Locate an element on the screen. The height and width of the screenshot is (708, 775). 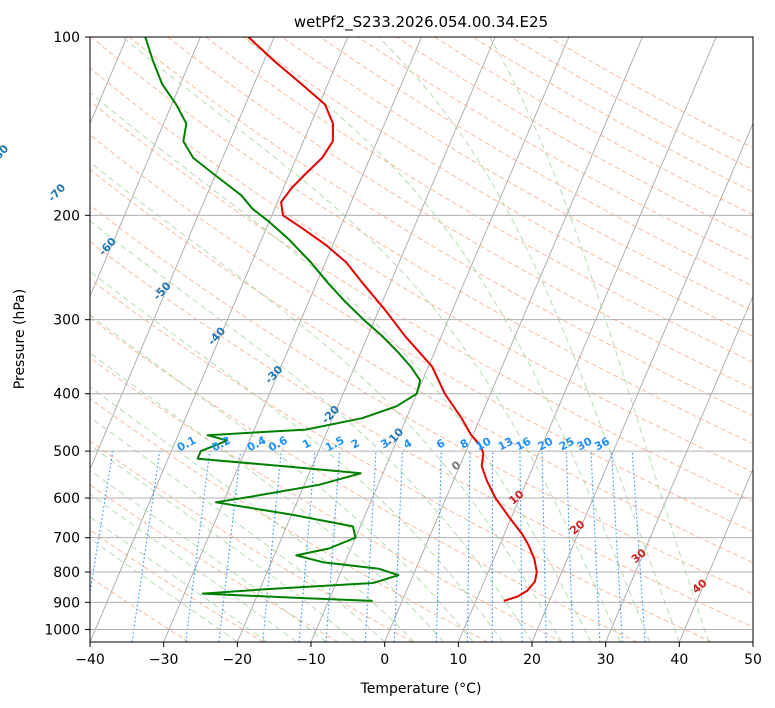
y-axis-ticks: 100 200 300 400 500 600 700 800 900 1000 is located at coordinates (67, 334).